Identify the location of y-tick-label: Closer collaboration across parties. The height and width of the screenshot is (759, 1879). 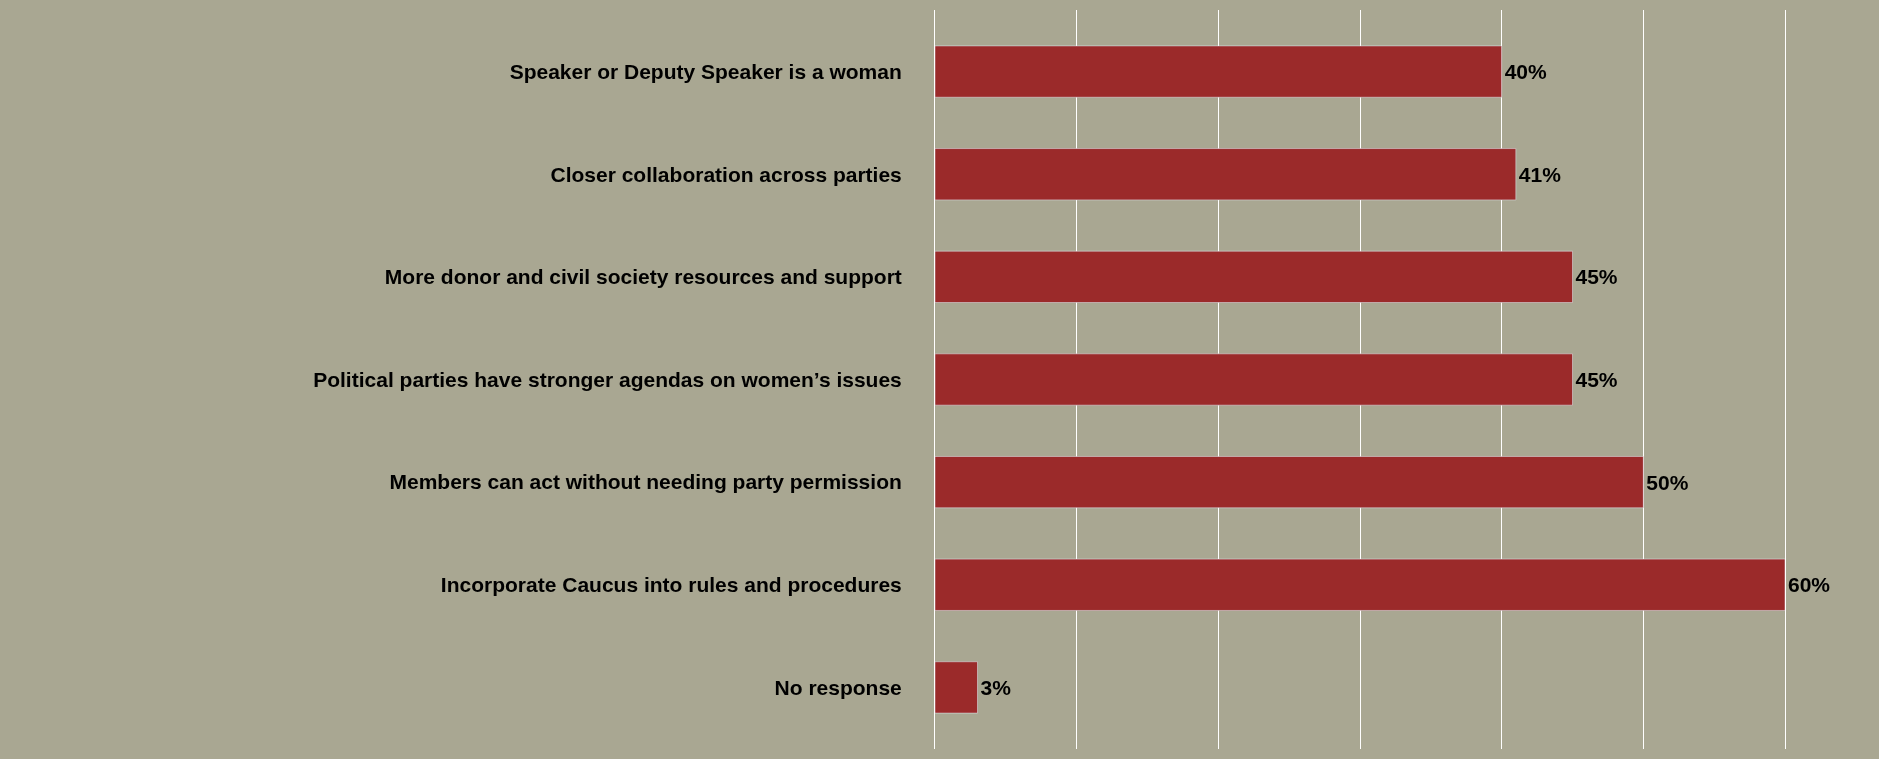
(726, 174).